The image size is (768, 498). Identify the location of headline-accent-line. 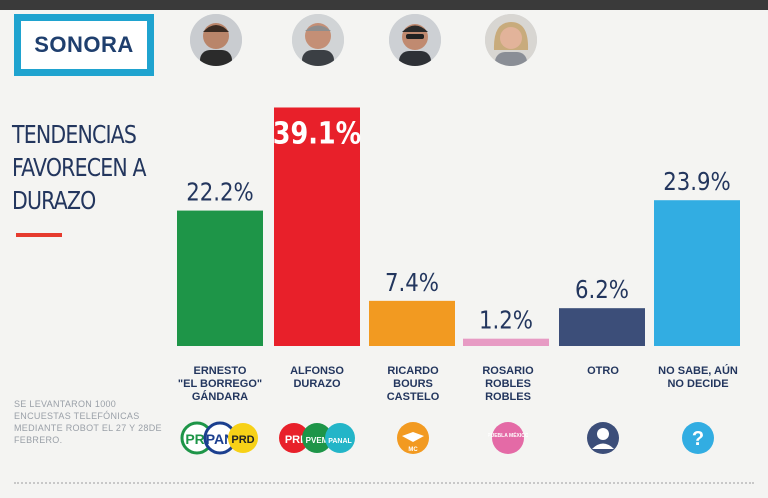
(39, 235).